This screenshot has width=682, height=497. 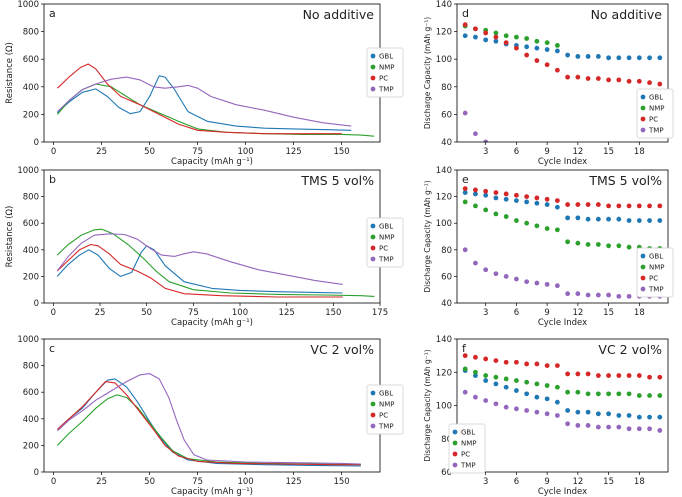 I want to click on x-tick-label: 150, so click(x=341, y=482).